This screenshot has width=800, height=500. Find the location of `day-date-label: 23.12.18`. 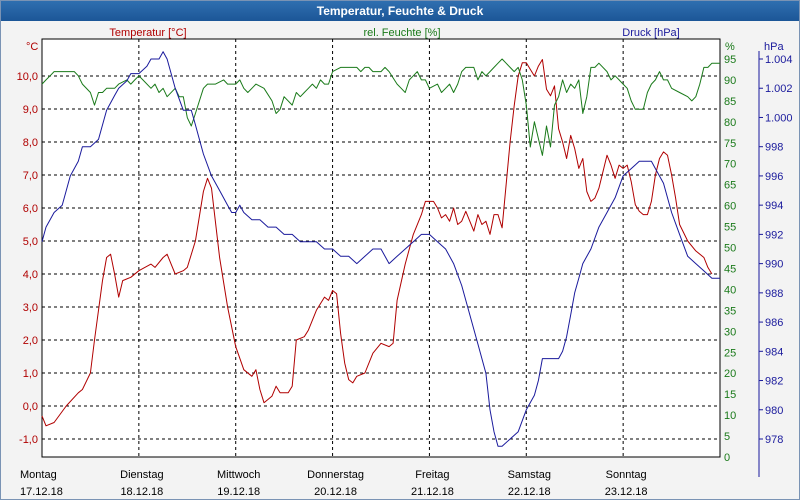

day-date-label: 23.12.18 is located at coordinates (626, 492).